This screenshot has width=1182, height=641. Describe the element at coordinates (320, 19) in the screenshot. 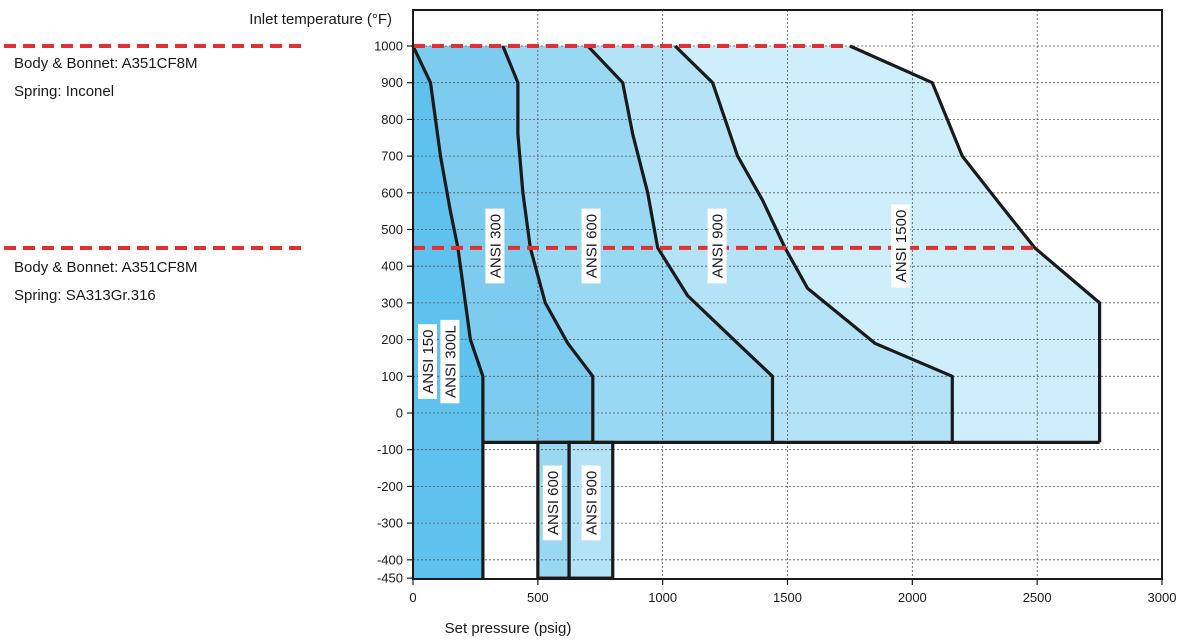

I see `y-axis-label: Inlet temperature (°F)` at that location.